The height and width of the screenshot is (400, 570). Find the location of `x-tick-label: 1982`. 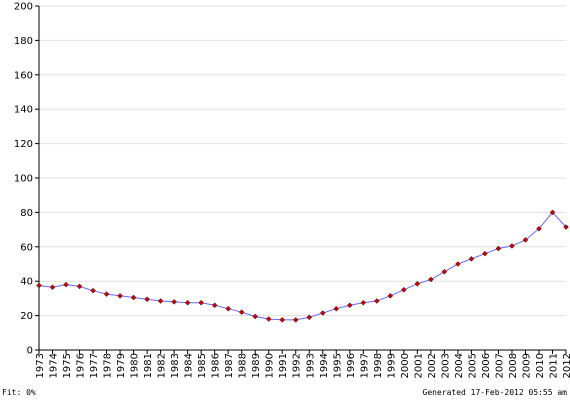

x-tick-label: 1982 is located at coordinates (162, 365).